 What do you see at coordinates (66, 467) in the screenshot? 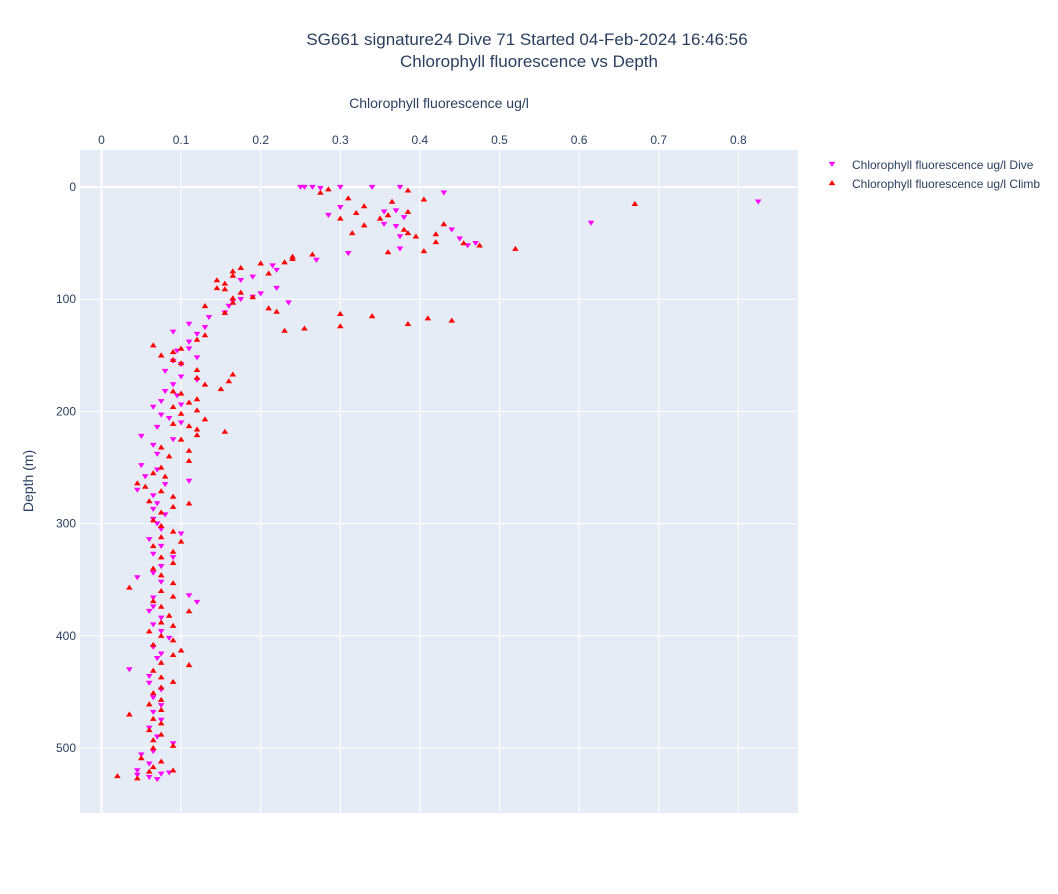
I see `y-axis-ticks: 0 100 200 300 400 500` at bounding box center [66, 467].